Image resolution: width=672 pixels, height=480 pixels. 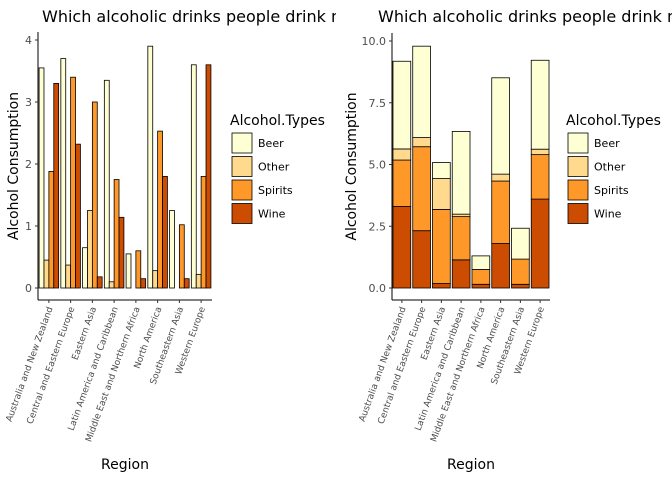 I want to click on y-tick-label: 0.0, so click(x=378, y=288).